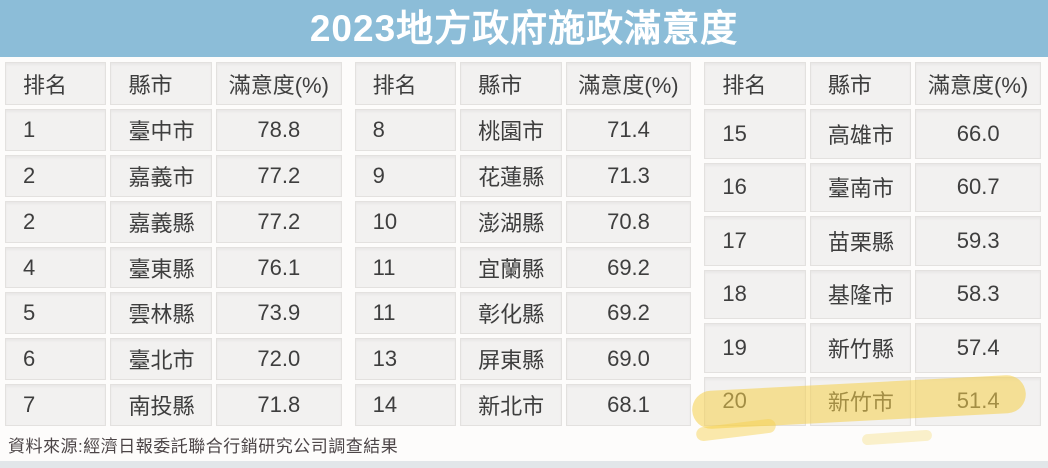 The image size is (1048, 468). What do you see at coordinates (524, 464) in the screenshot?
I see `bottom-strip` at bounding box center [524, 464].